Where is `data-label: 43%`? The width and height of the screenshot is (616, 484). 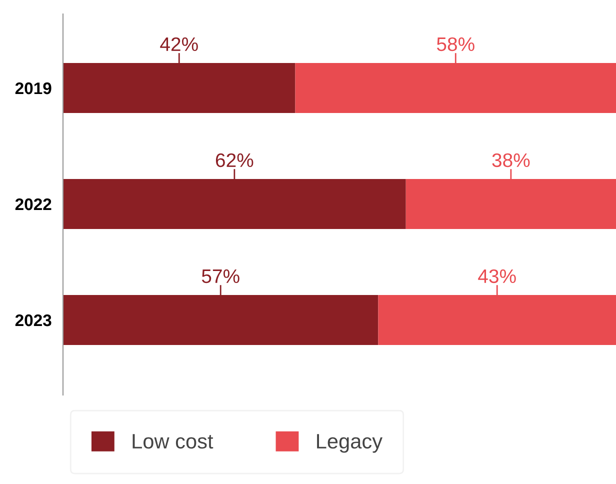
data-label: 43% is located at coordinates (497, 276).